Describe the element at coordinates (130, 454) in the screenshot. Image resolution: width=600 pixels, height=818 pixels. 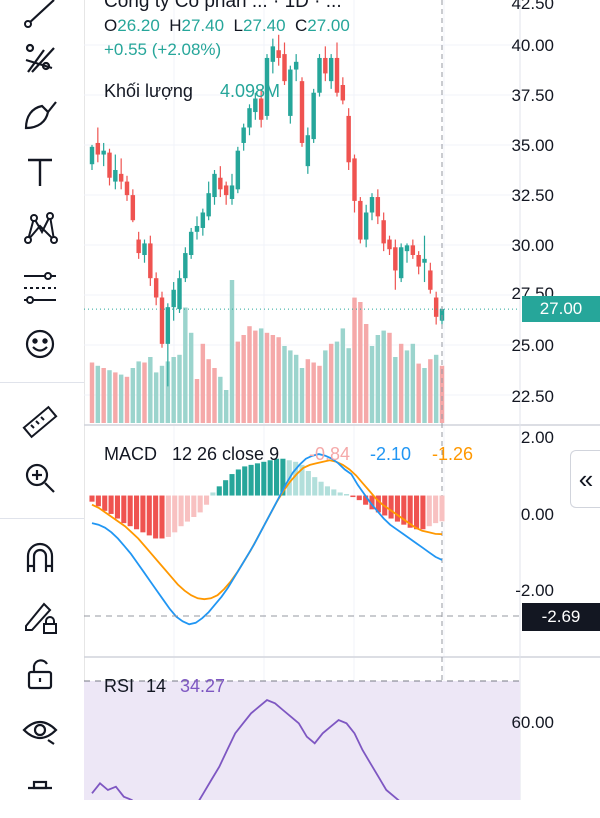
I see `macd-label: MACD` at that location.